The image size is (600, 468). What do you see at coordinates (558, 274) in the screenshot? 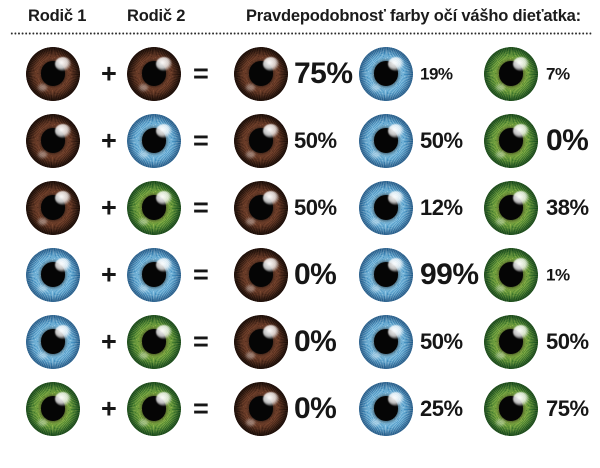
I see `probability-green: 1%` at bounding box center [558, 274].